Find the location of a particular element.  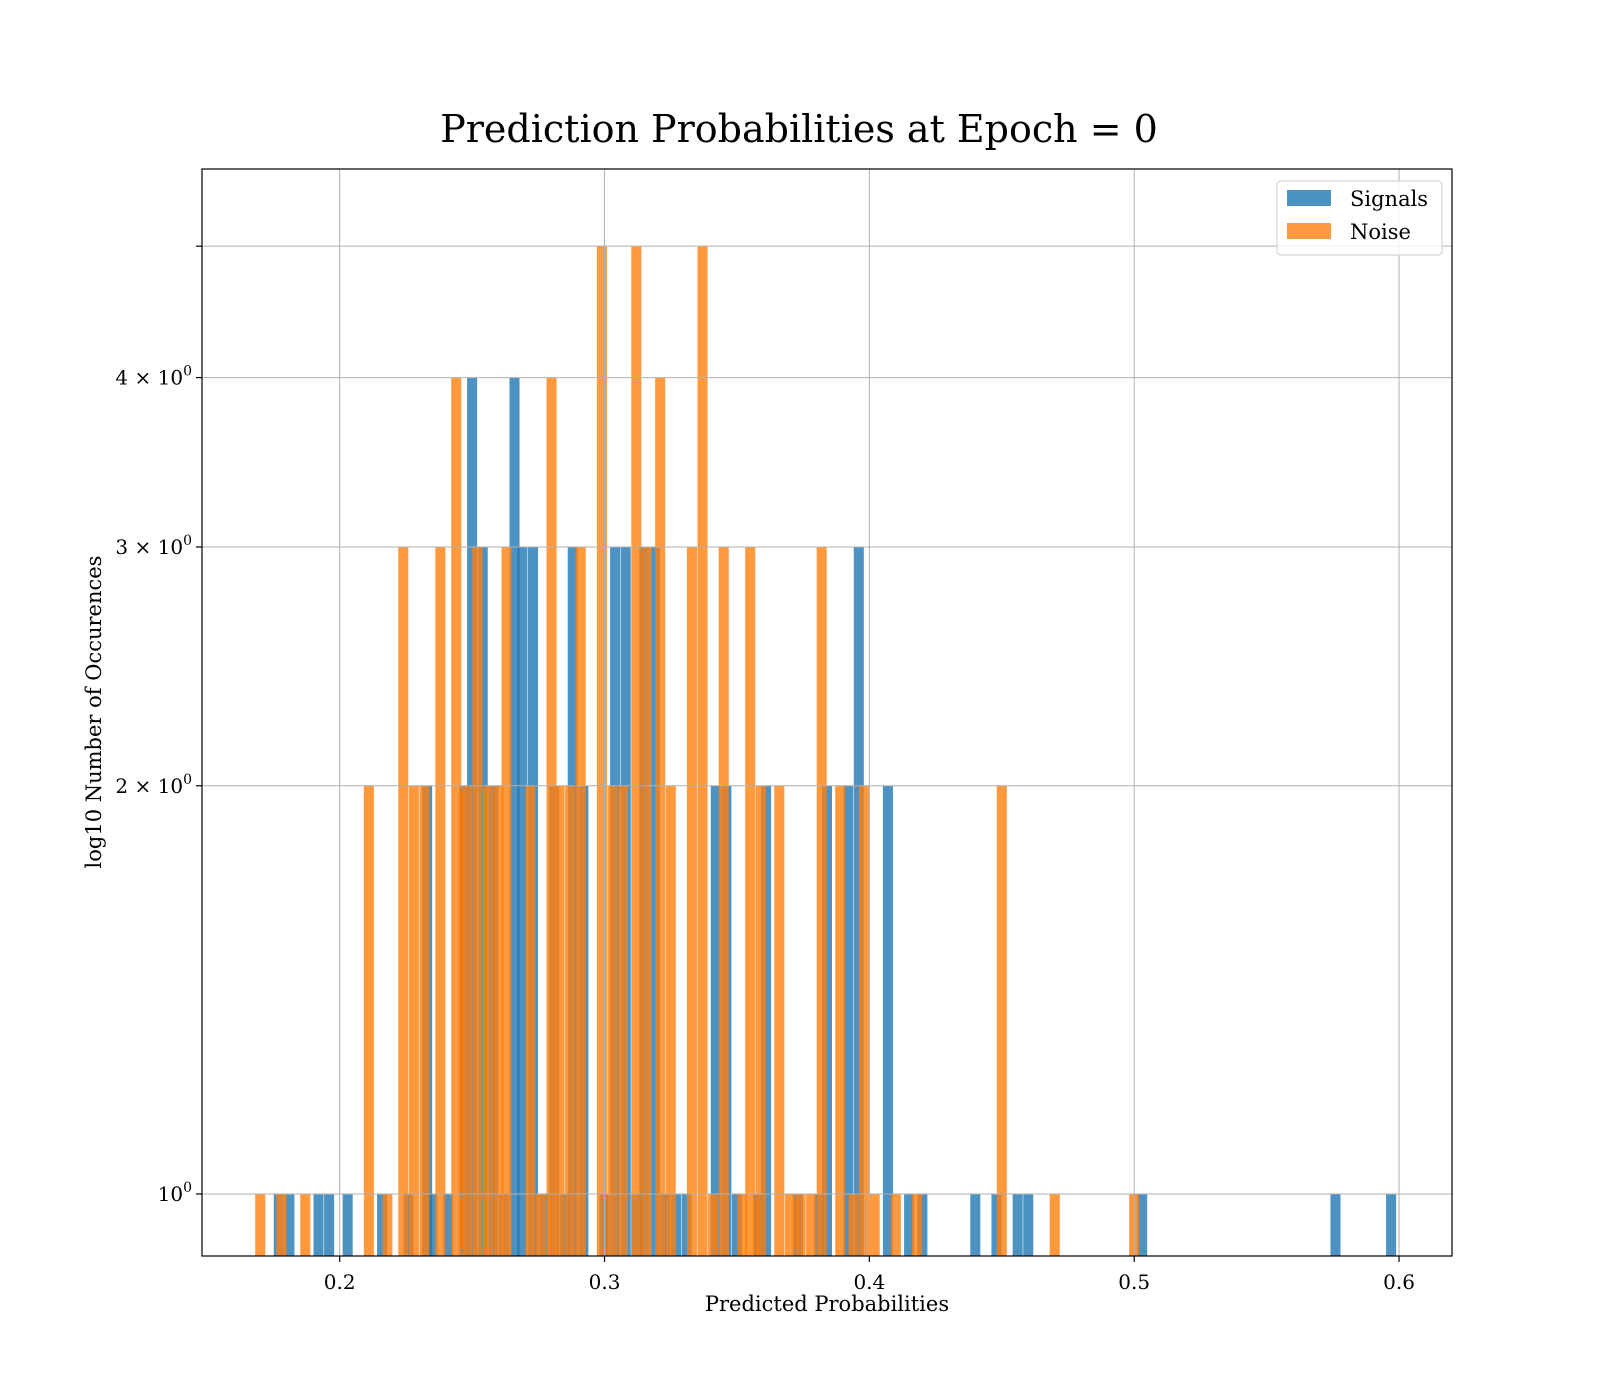

x-tick-label: 0.3 is located at coordinates (605, 1282).